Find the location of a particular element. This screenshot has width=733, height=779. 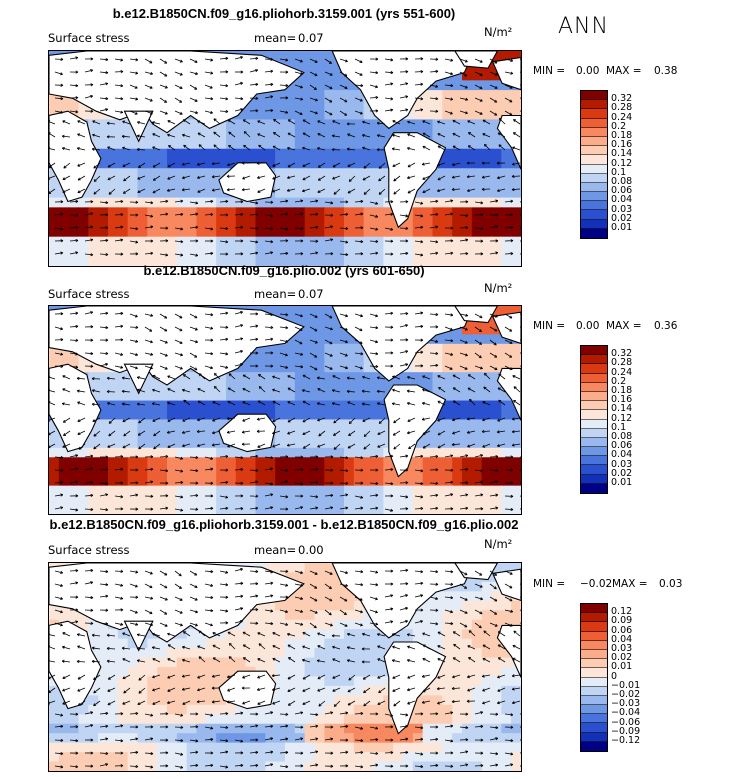

colorbar-label: 0.16 is located at coordinates (622, 145).